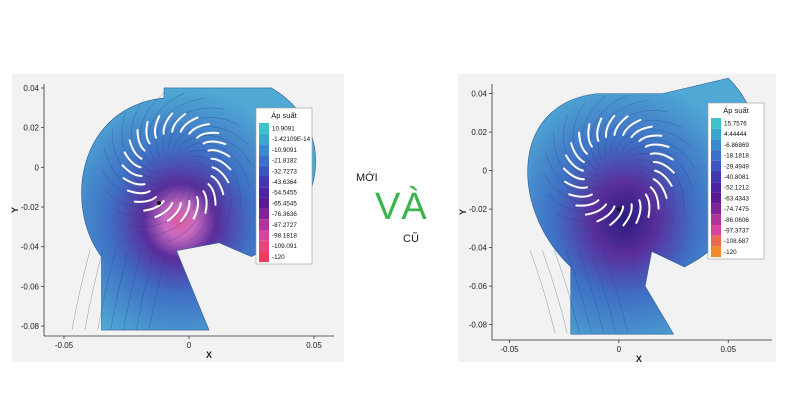  Describe the element at coordinates (619, 349) in the screenshot. I see `x-tick-label: 0` at that location.